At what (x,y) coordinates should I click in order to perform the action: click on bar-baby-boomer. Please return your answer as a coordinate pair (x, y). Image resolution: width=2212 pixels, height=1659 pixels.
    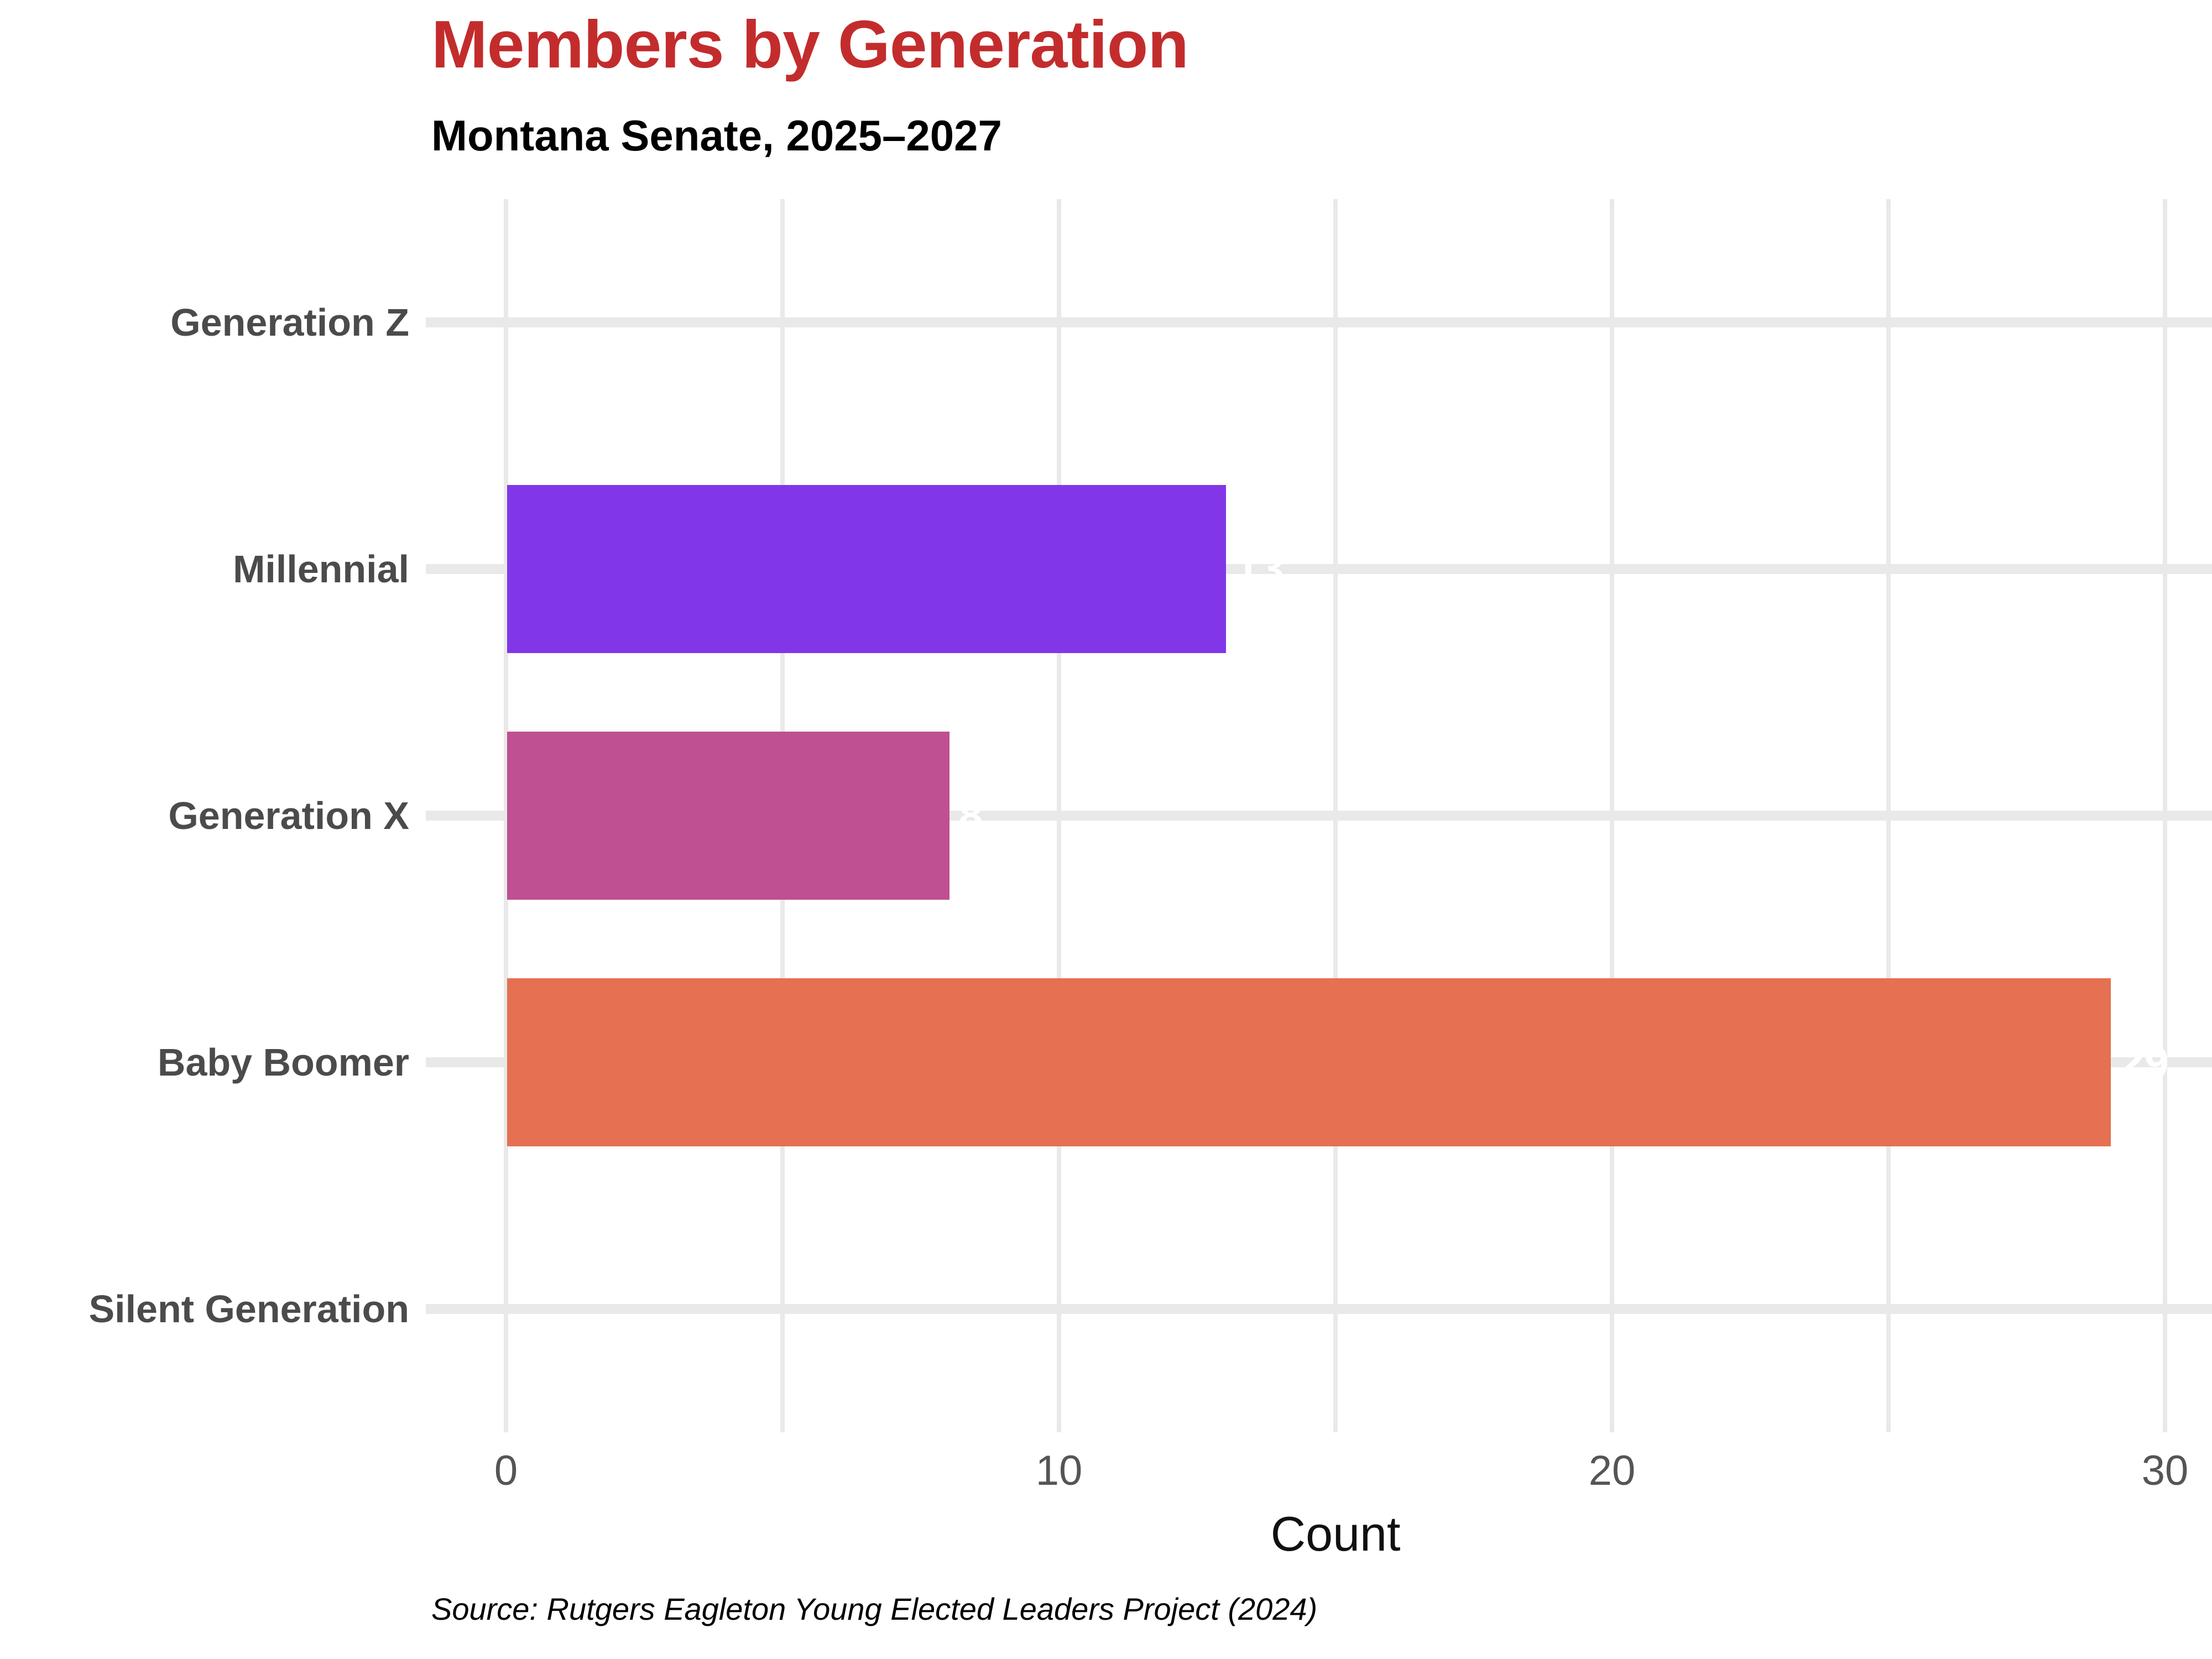
    Looking at the image, I should click on (1309, 1062).